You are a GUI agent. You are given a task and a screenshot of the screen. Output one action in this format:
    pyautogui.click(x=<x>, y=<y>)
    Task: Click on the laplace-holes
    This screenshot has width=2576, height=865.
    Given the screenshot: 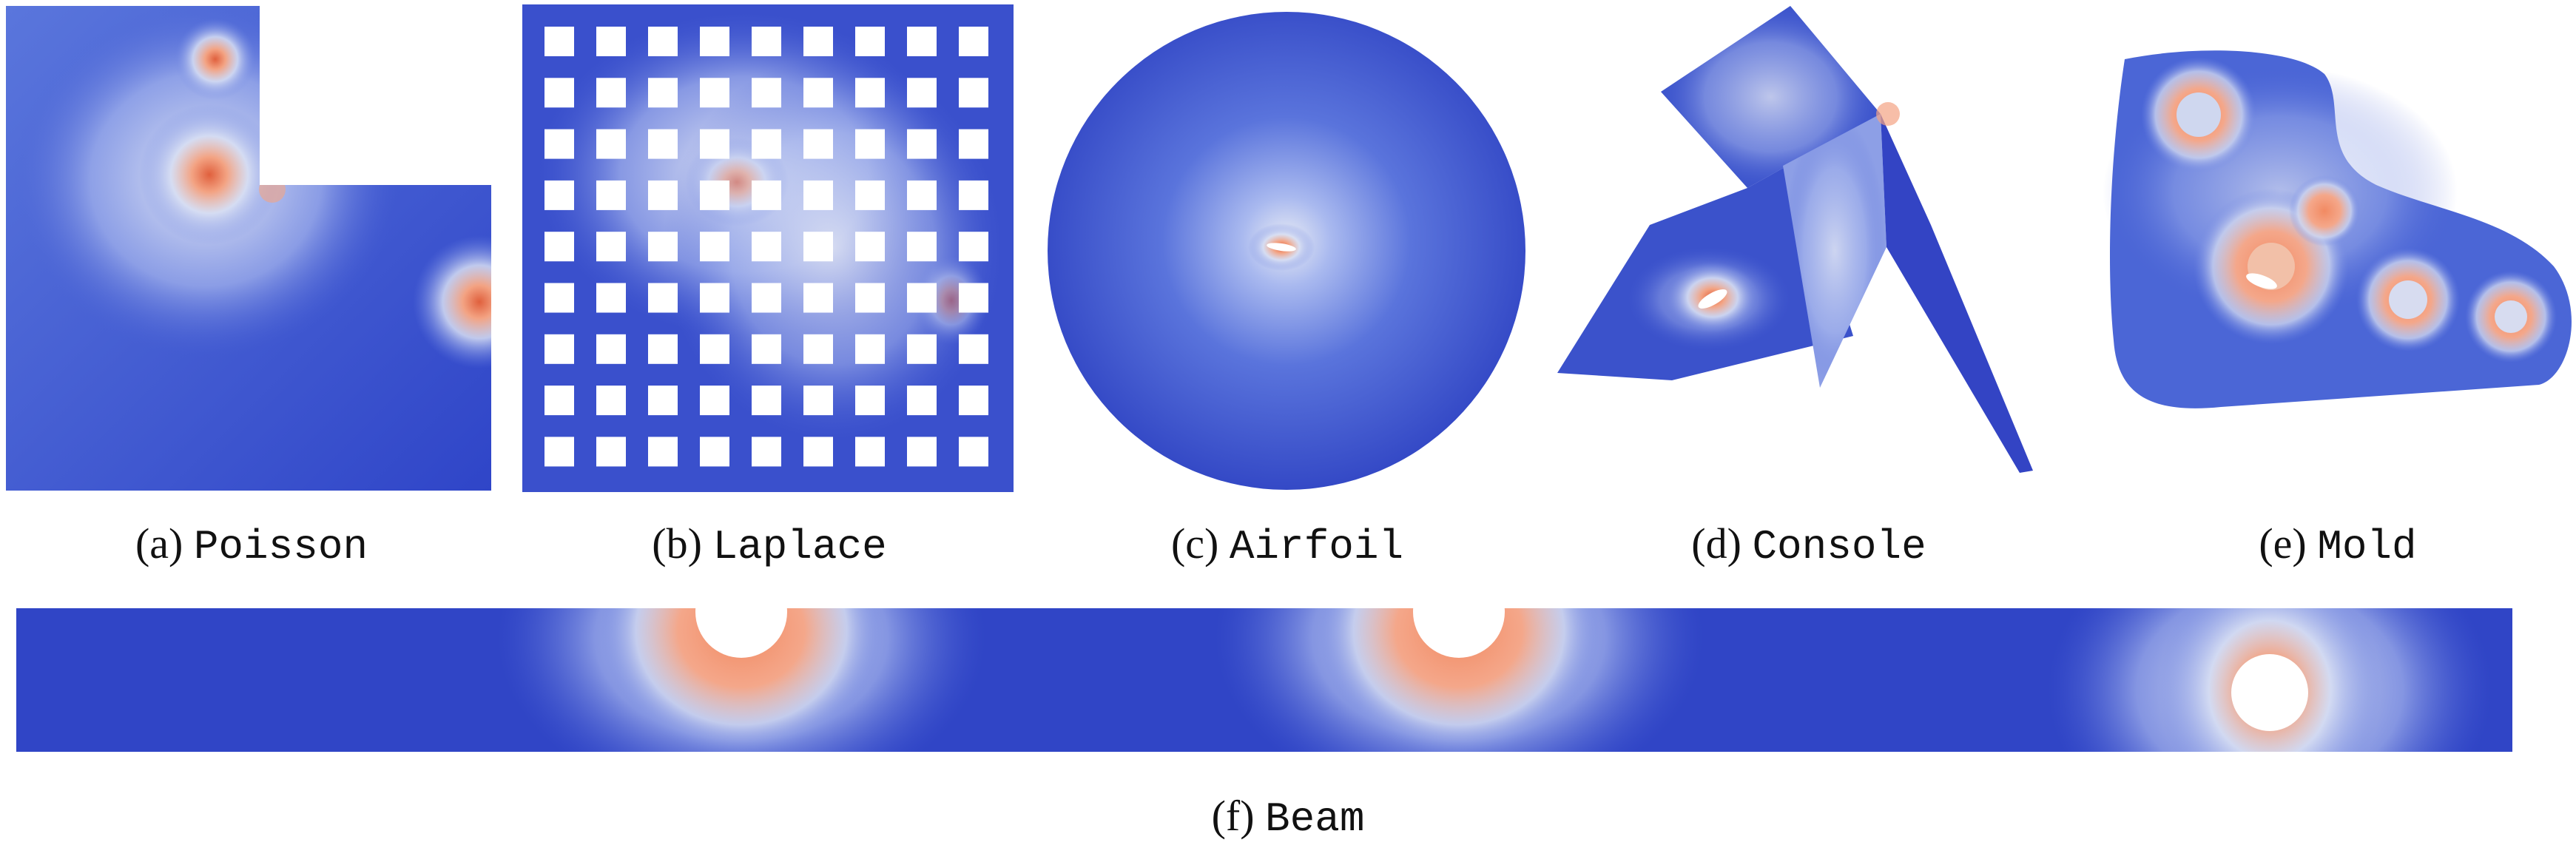 What is the action you would take?
    pyautogui.click(x=766, y=247)
    